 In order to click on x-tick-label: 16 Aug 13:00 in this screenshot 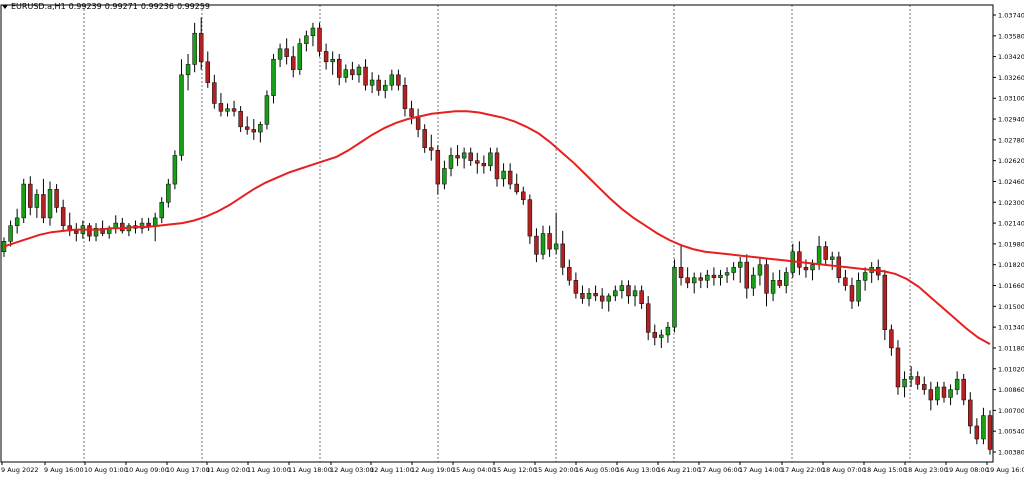, I will do `click(638, 470)`.